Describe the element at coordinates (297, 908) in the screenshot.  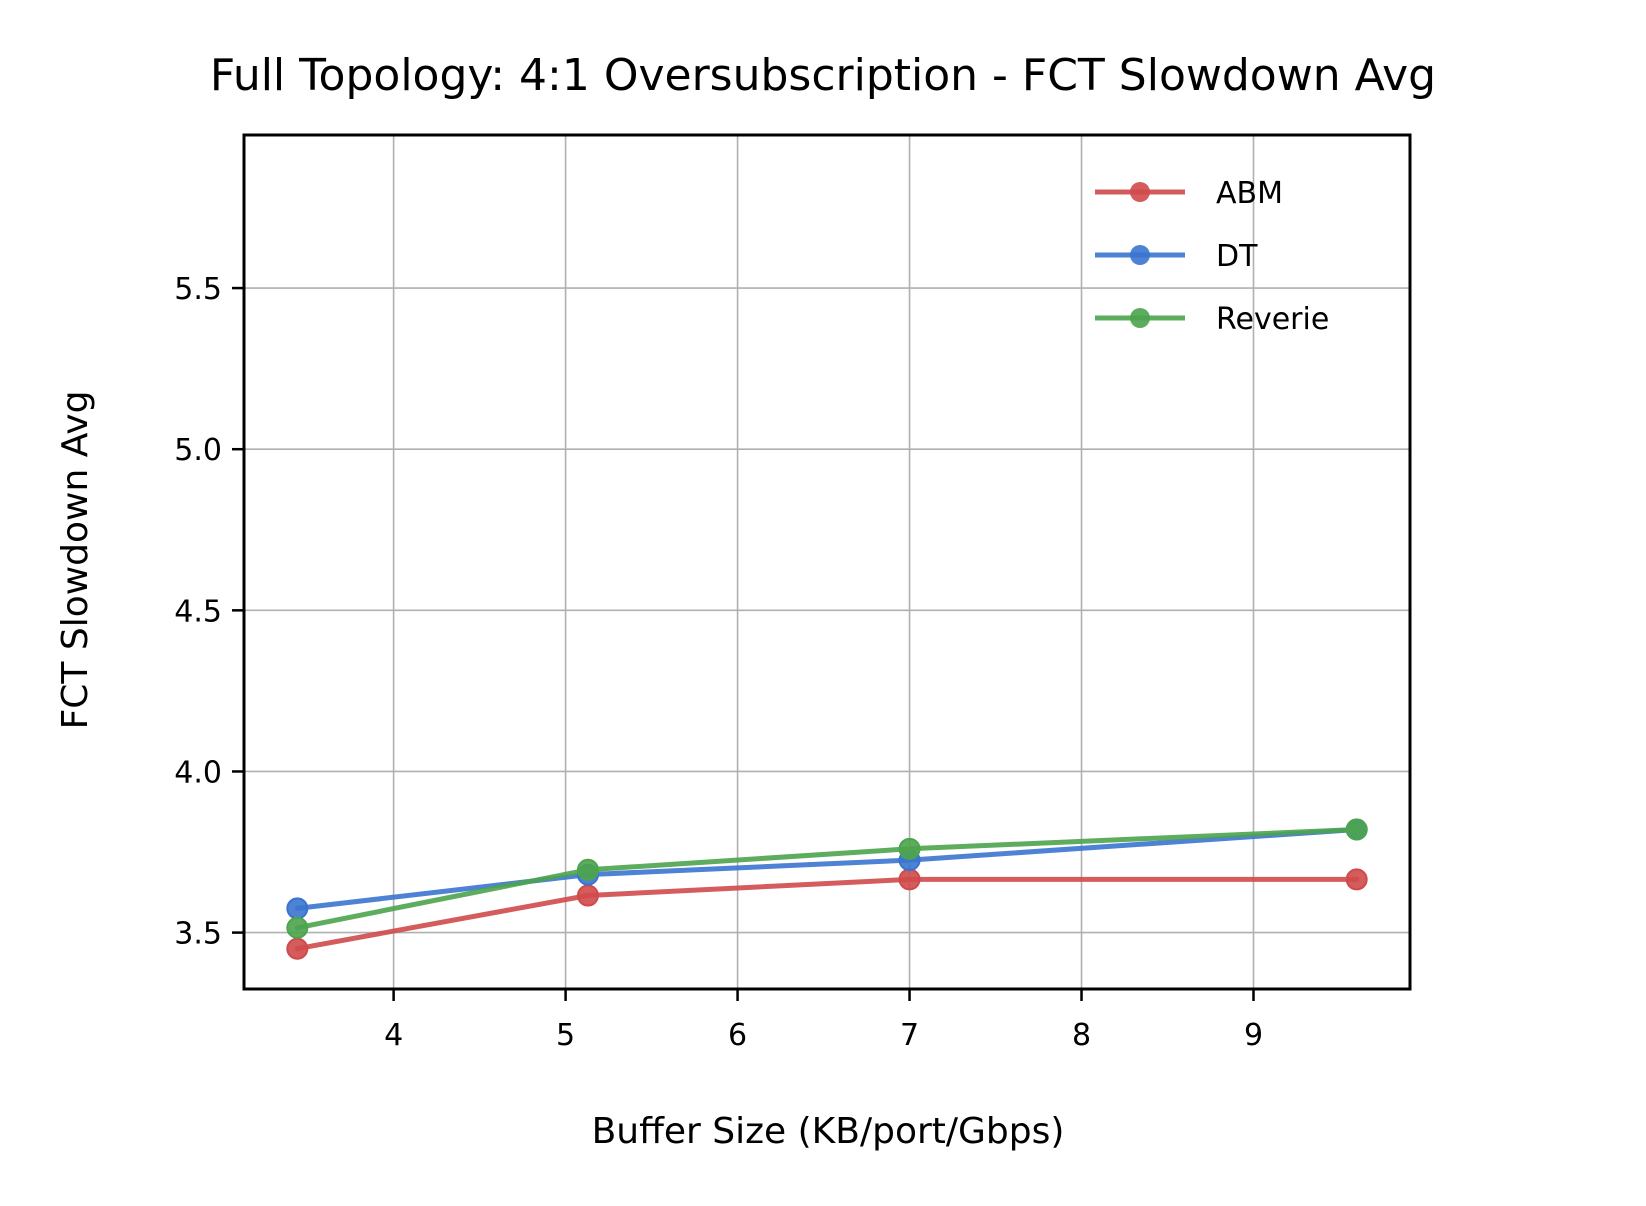
I see `data-point-dt` at that location.